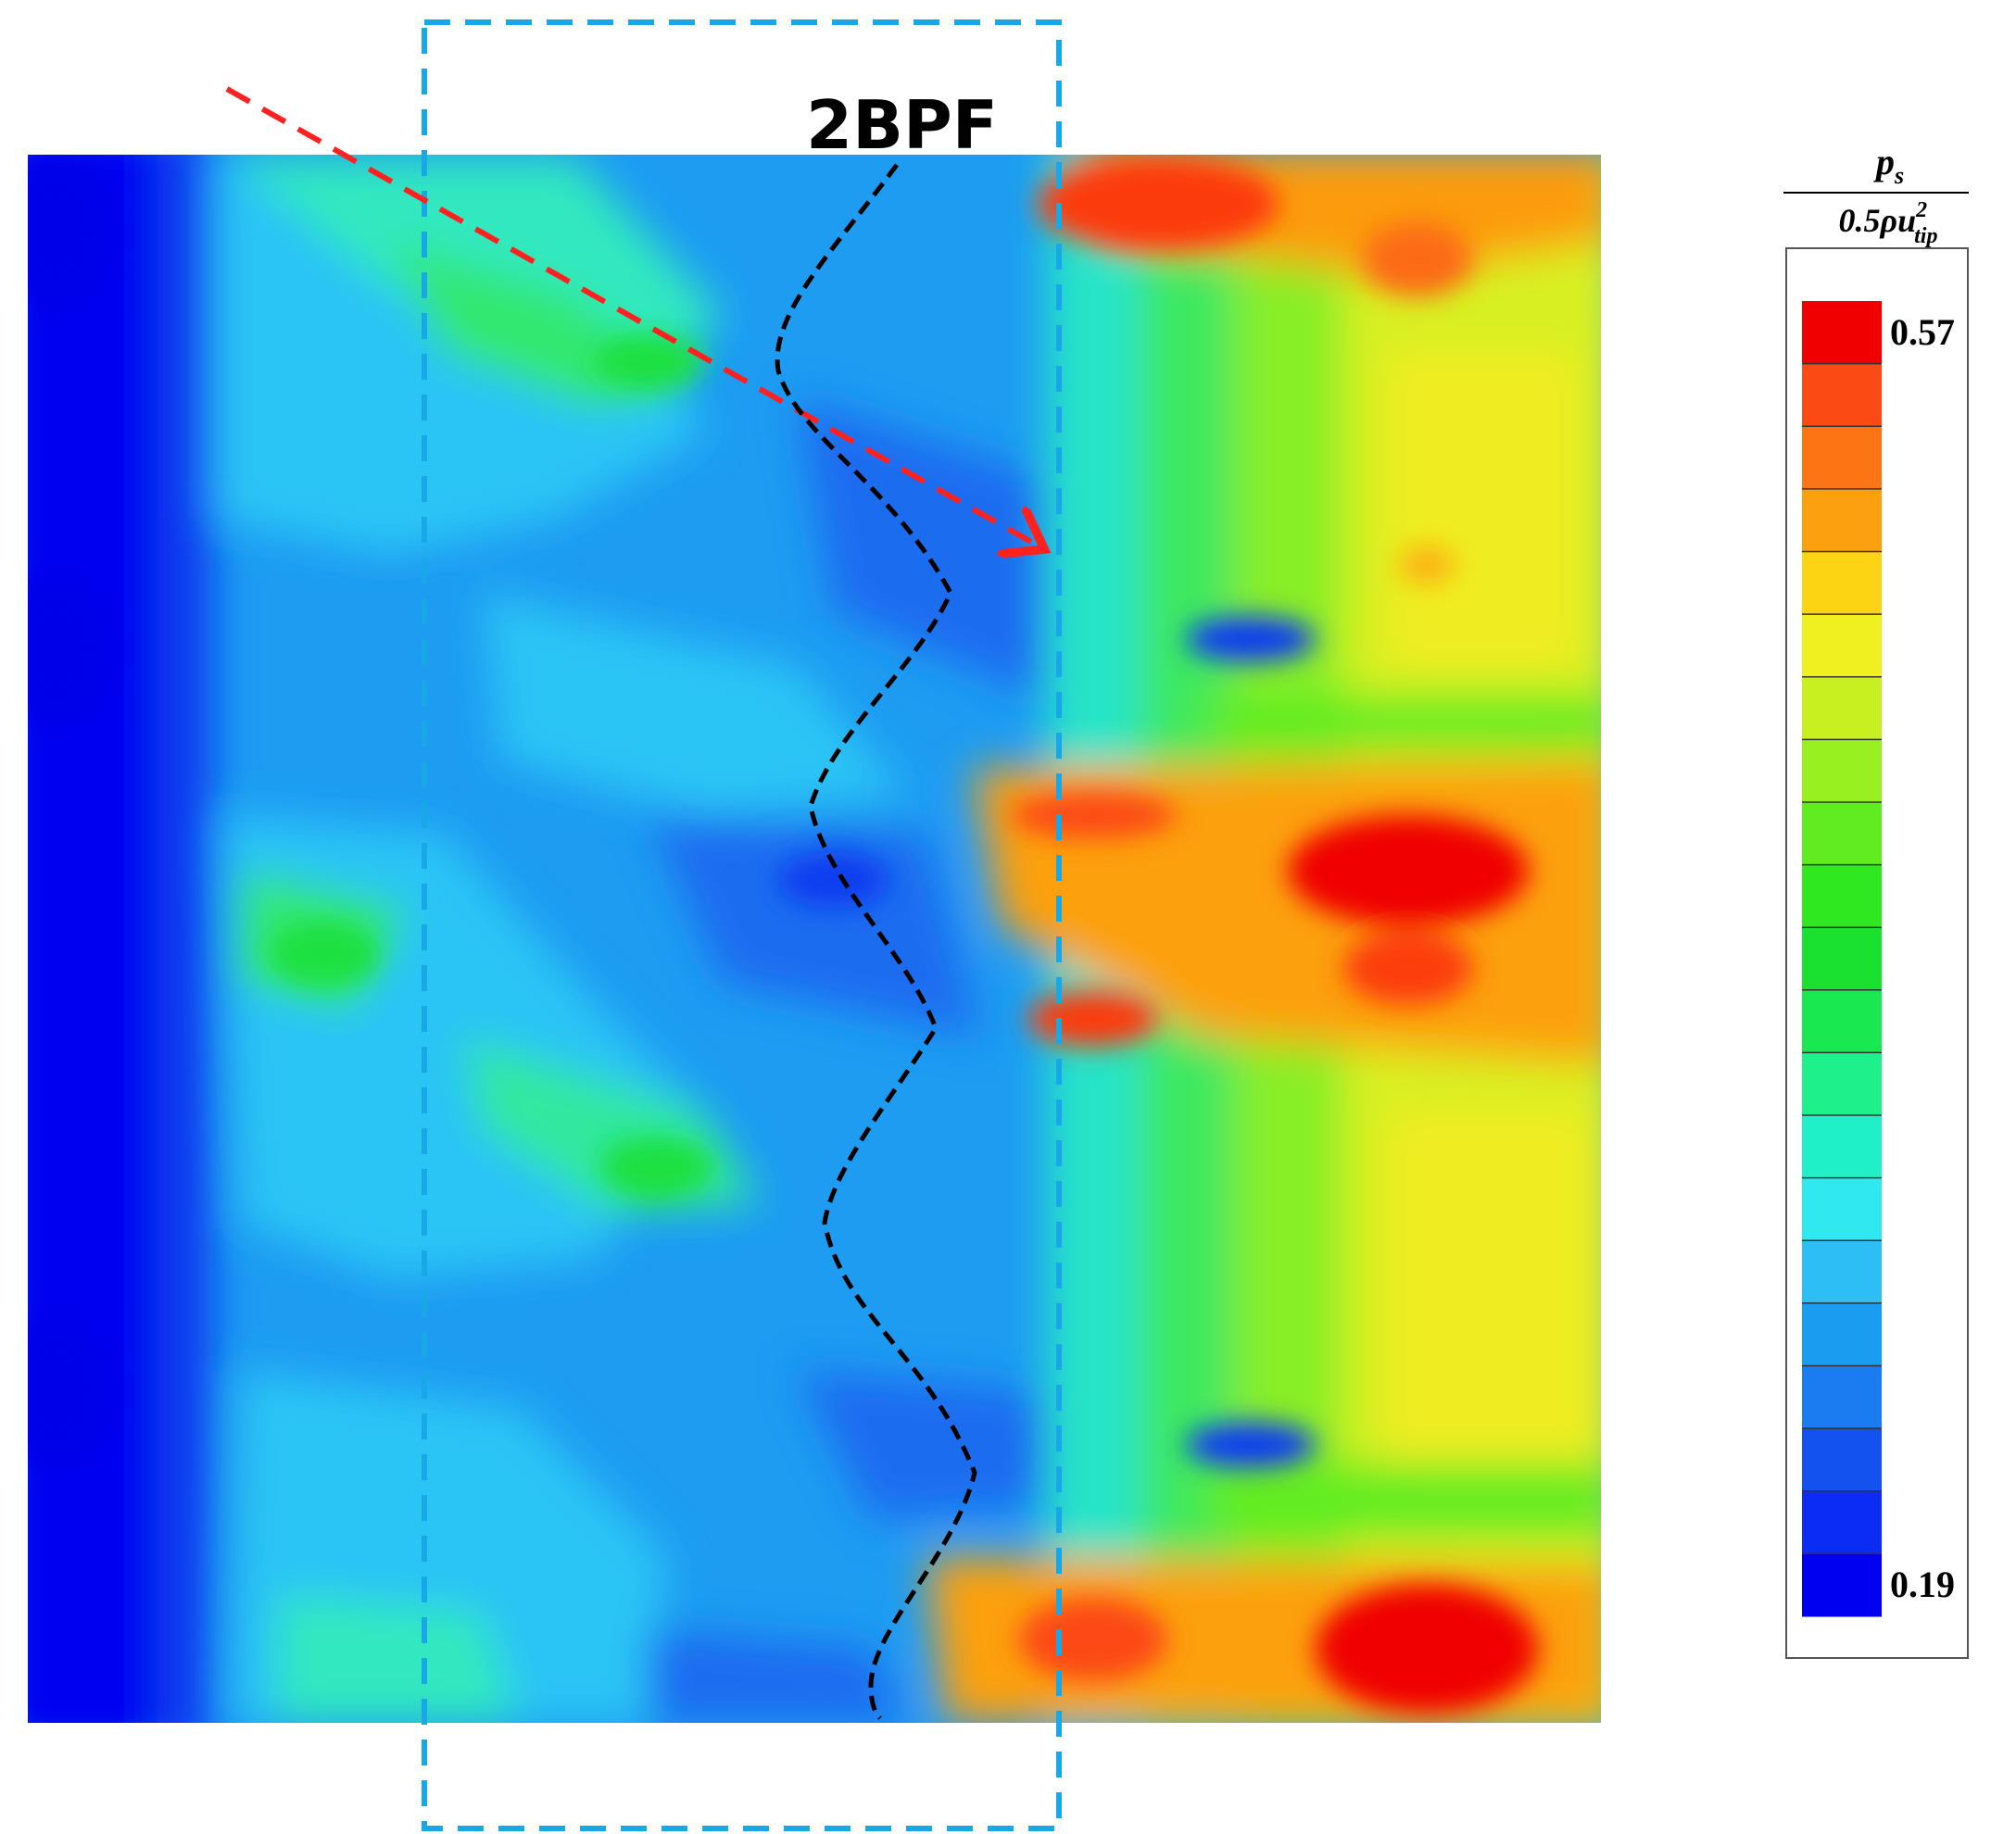 Image resolution: width=2016 pixels, height=1834 pixels. I want to click on colorbar-max-label: 0.57, so click(1922, 332).